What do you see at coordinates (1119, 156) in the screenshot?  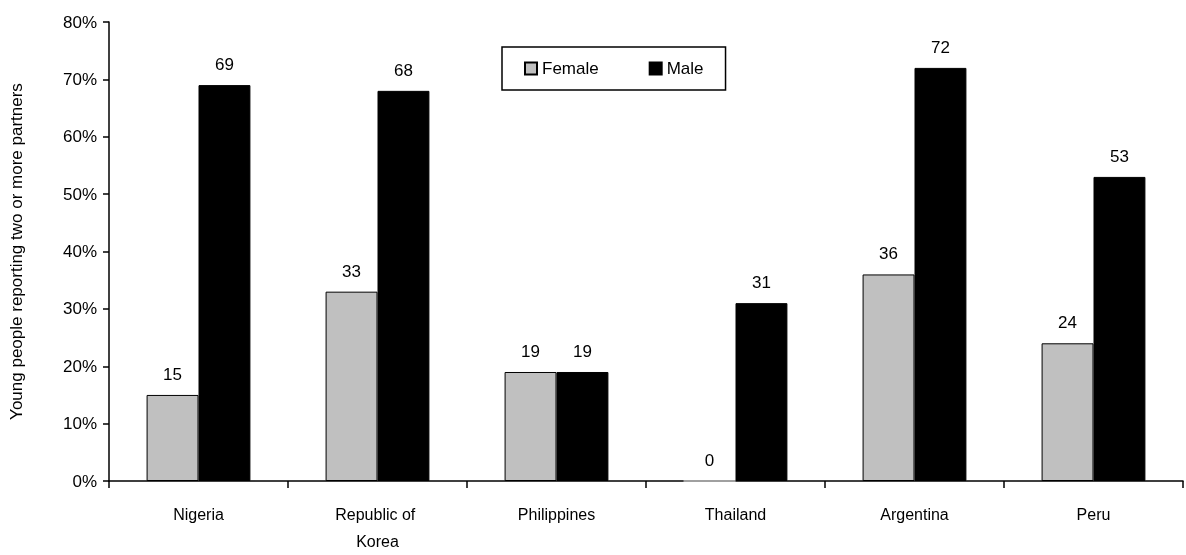 I see `data-label: 53` at bounding box center [1119, 156].